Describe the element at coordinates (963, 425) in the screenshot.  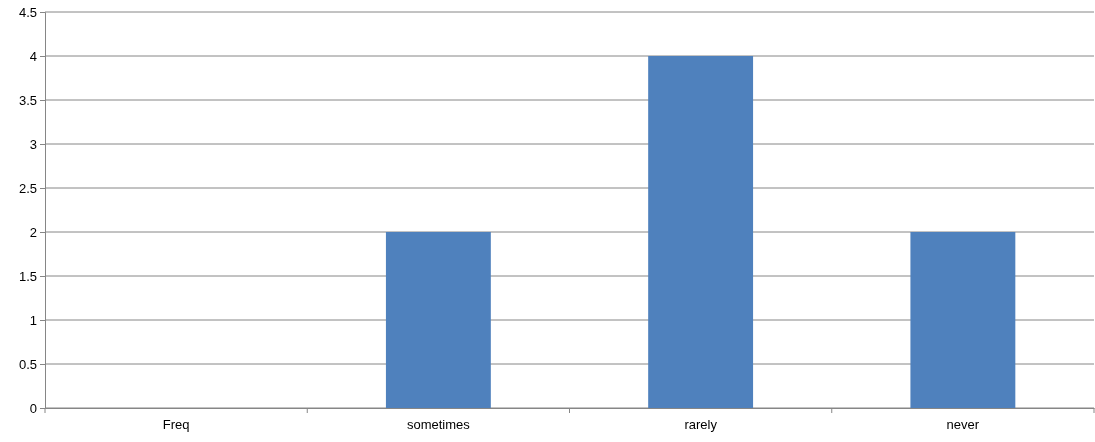
I see `x-tick-label: never` at that location.